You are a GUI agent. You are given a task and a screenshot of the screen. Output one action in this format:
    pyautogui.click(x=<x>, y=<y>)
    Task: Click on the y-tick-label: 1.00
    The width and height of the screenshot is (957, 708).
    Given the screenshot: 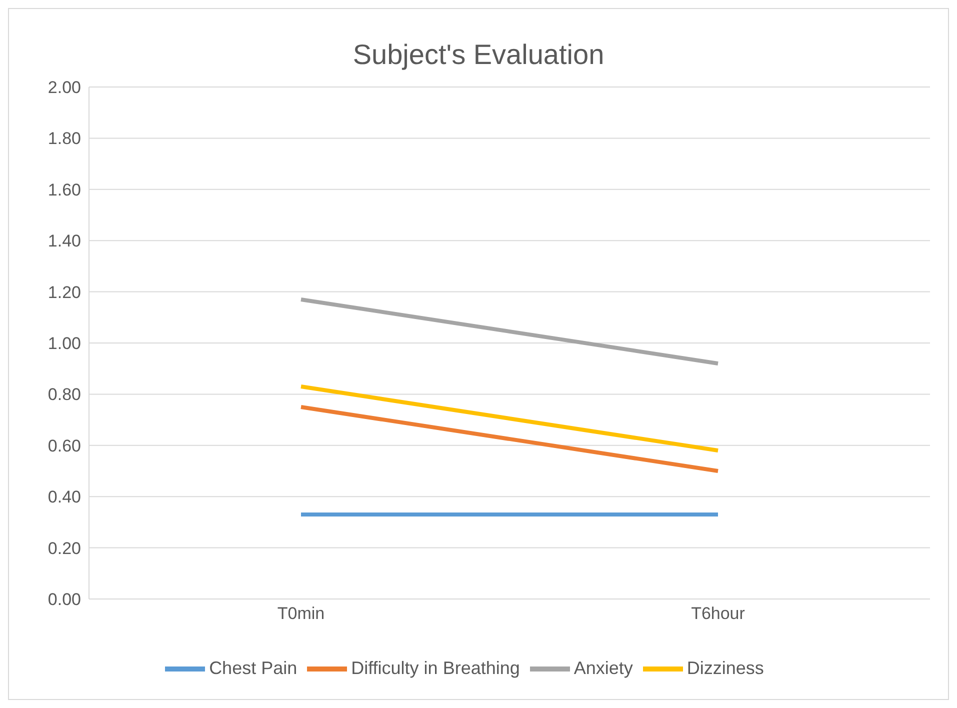 What is the action you would take?
    pyautogui.click(x=64, y=344)
    